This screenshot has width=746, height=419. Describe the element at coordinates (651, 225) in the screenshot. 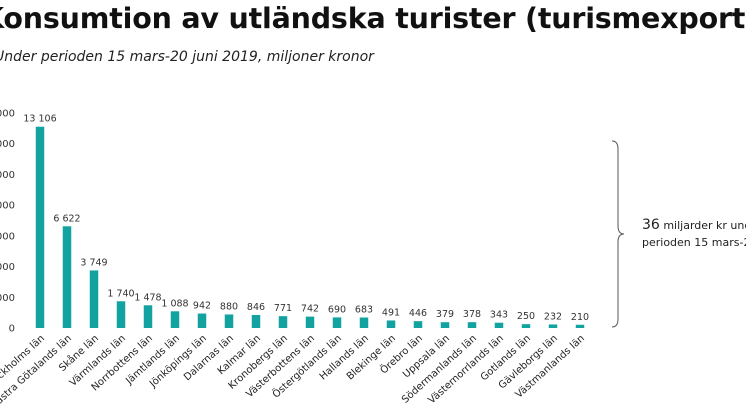

I see `total-annotation-number: 36` at that location.